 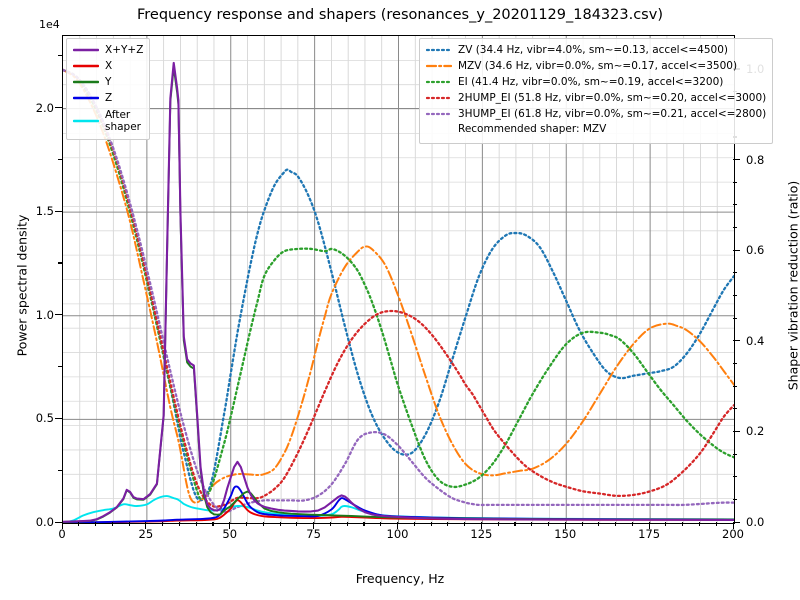 What do you see at coordinates (755, 431) in the screenshot?
I see `y-tick-label-right: 0.2` at bounding box center [755, 431].